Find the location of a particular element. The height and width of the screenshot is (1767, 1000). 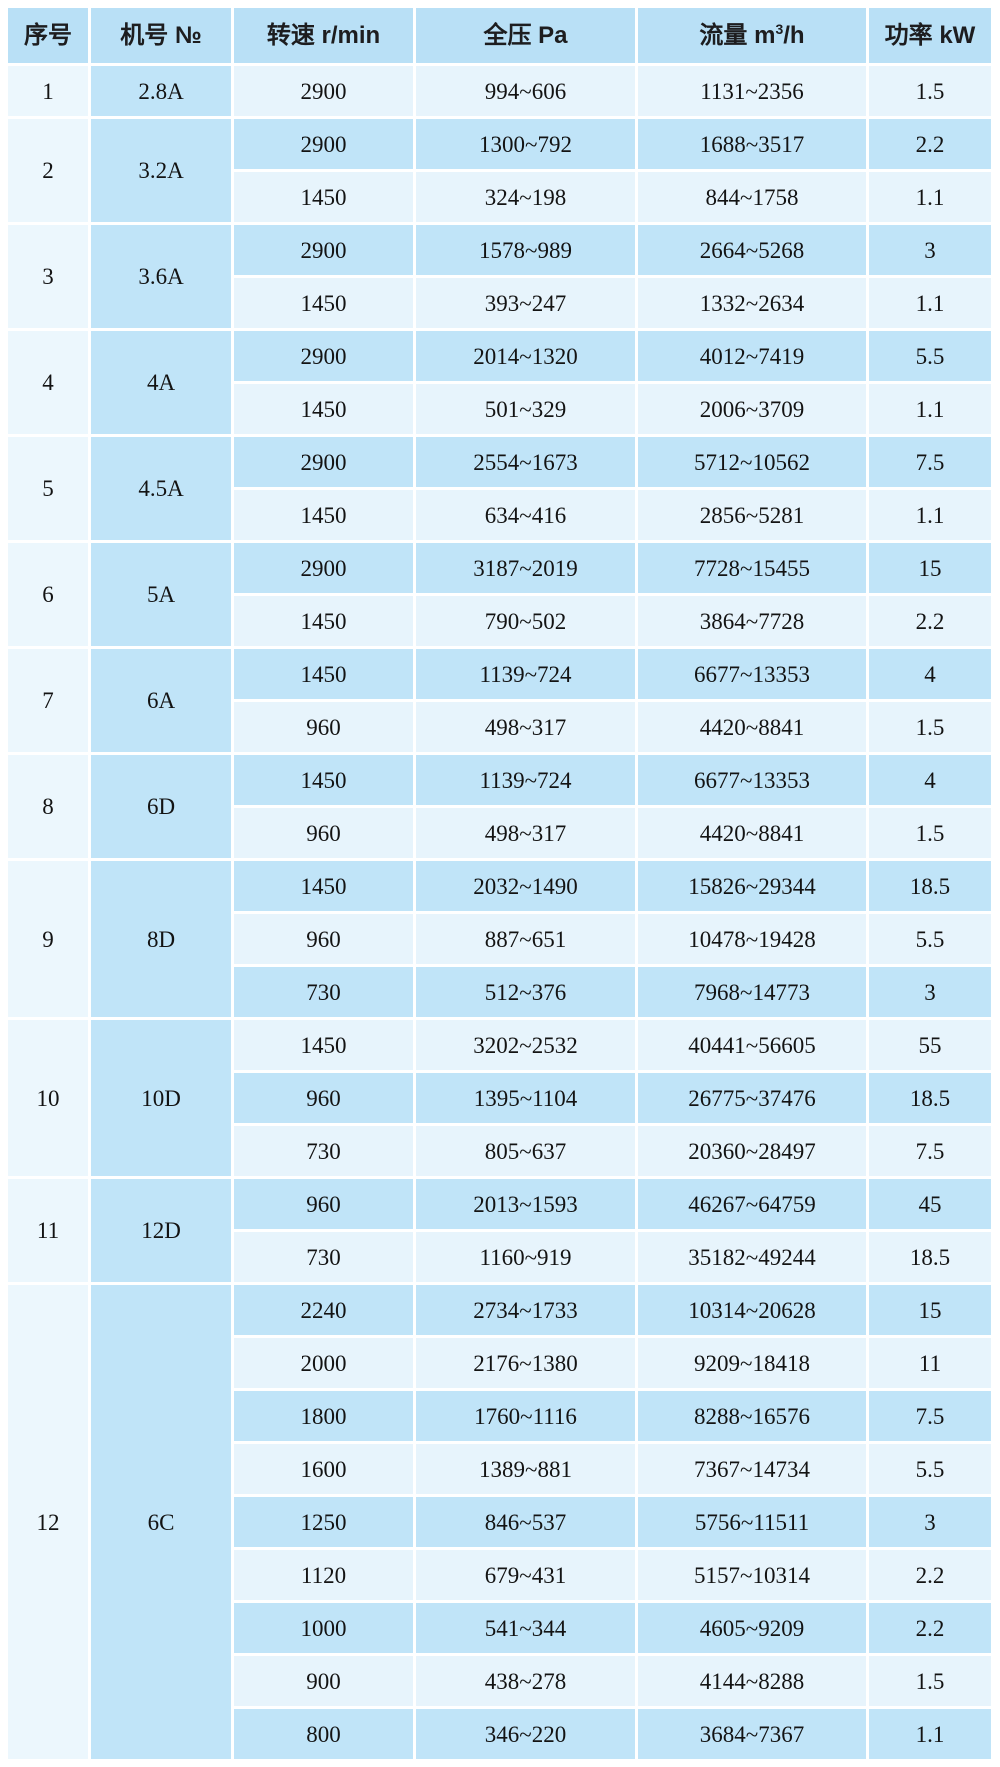

power-cell: 45 is located at coordinates (930, 1204).